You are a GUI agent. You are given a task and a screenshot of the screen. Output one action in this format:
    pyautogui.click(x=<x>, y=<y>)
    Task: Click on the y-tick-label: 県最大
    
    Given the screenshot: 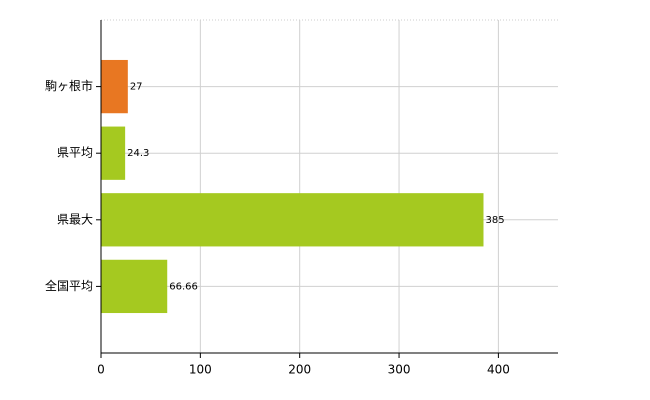 What is the action you would take?
    pyautogui.click(x=75, y=219)
    